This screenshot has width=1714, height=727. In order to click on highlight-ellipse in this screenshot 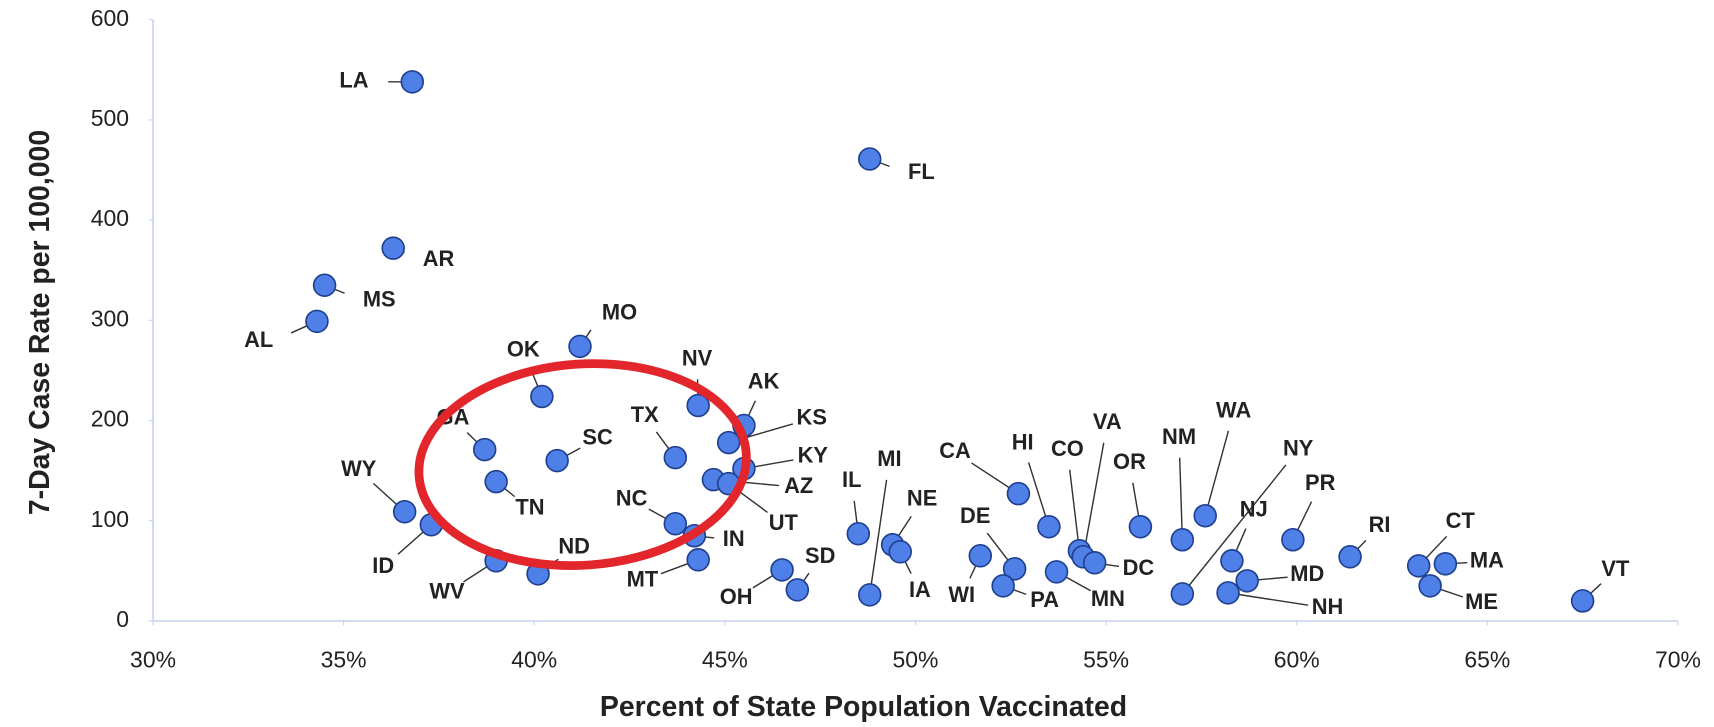, I will do `click(582, 464)`.